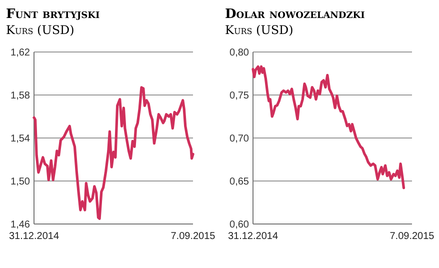 This screenshot has width=439, height=268. What do you see at coordinates (295, 14) in the screenshot?
I see `chart-title: Dolar nowozelandzki` at bounding box center [295, 14].